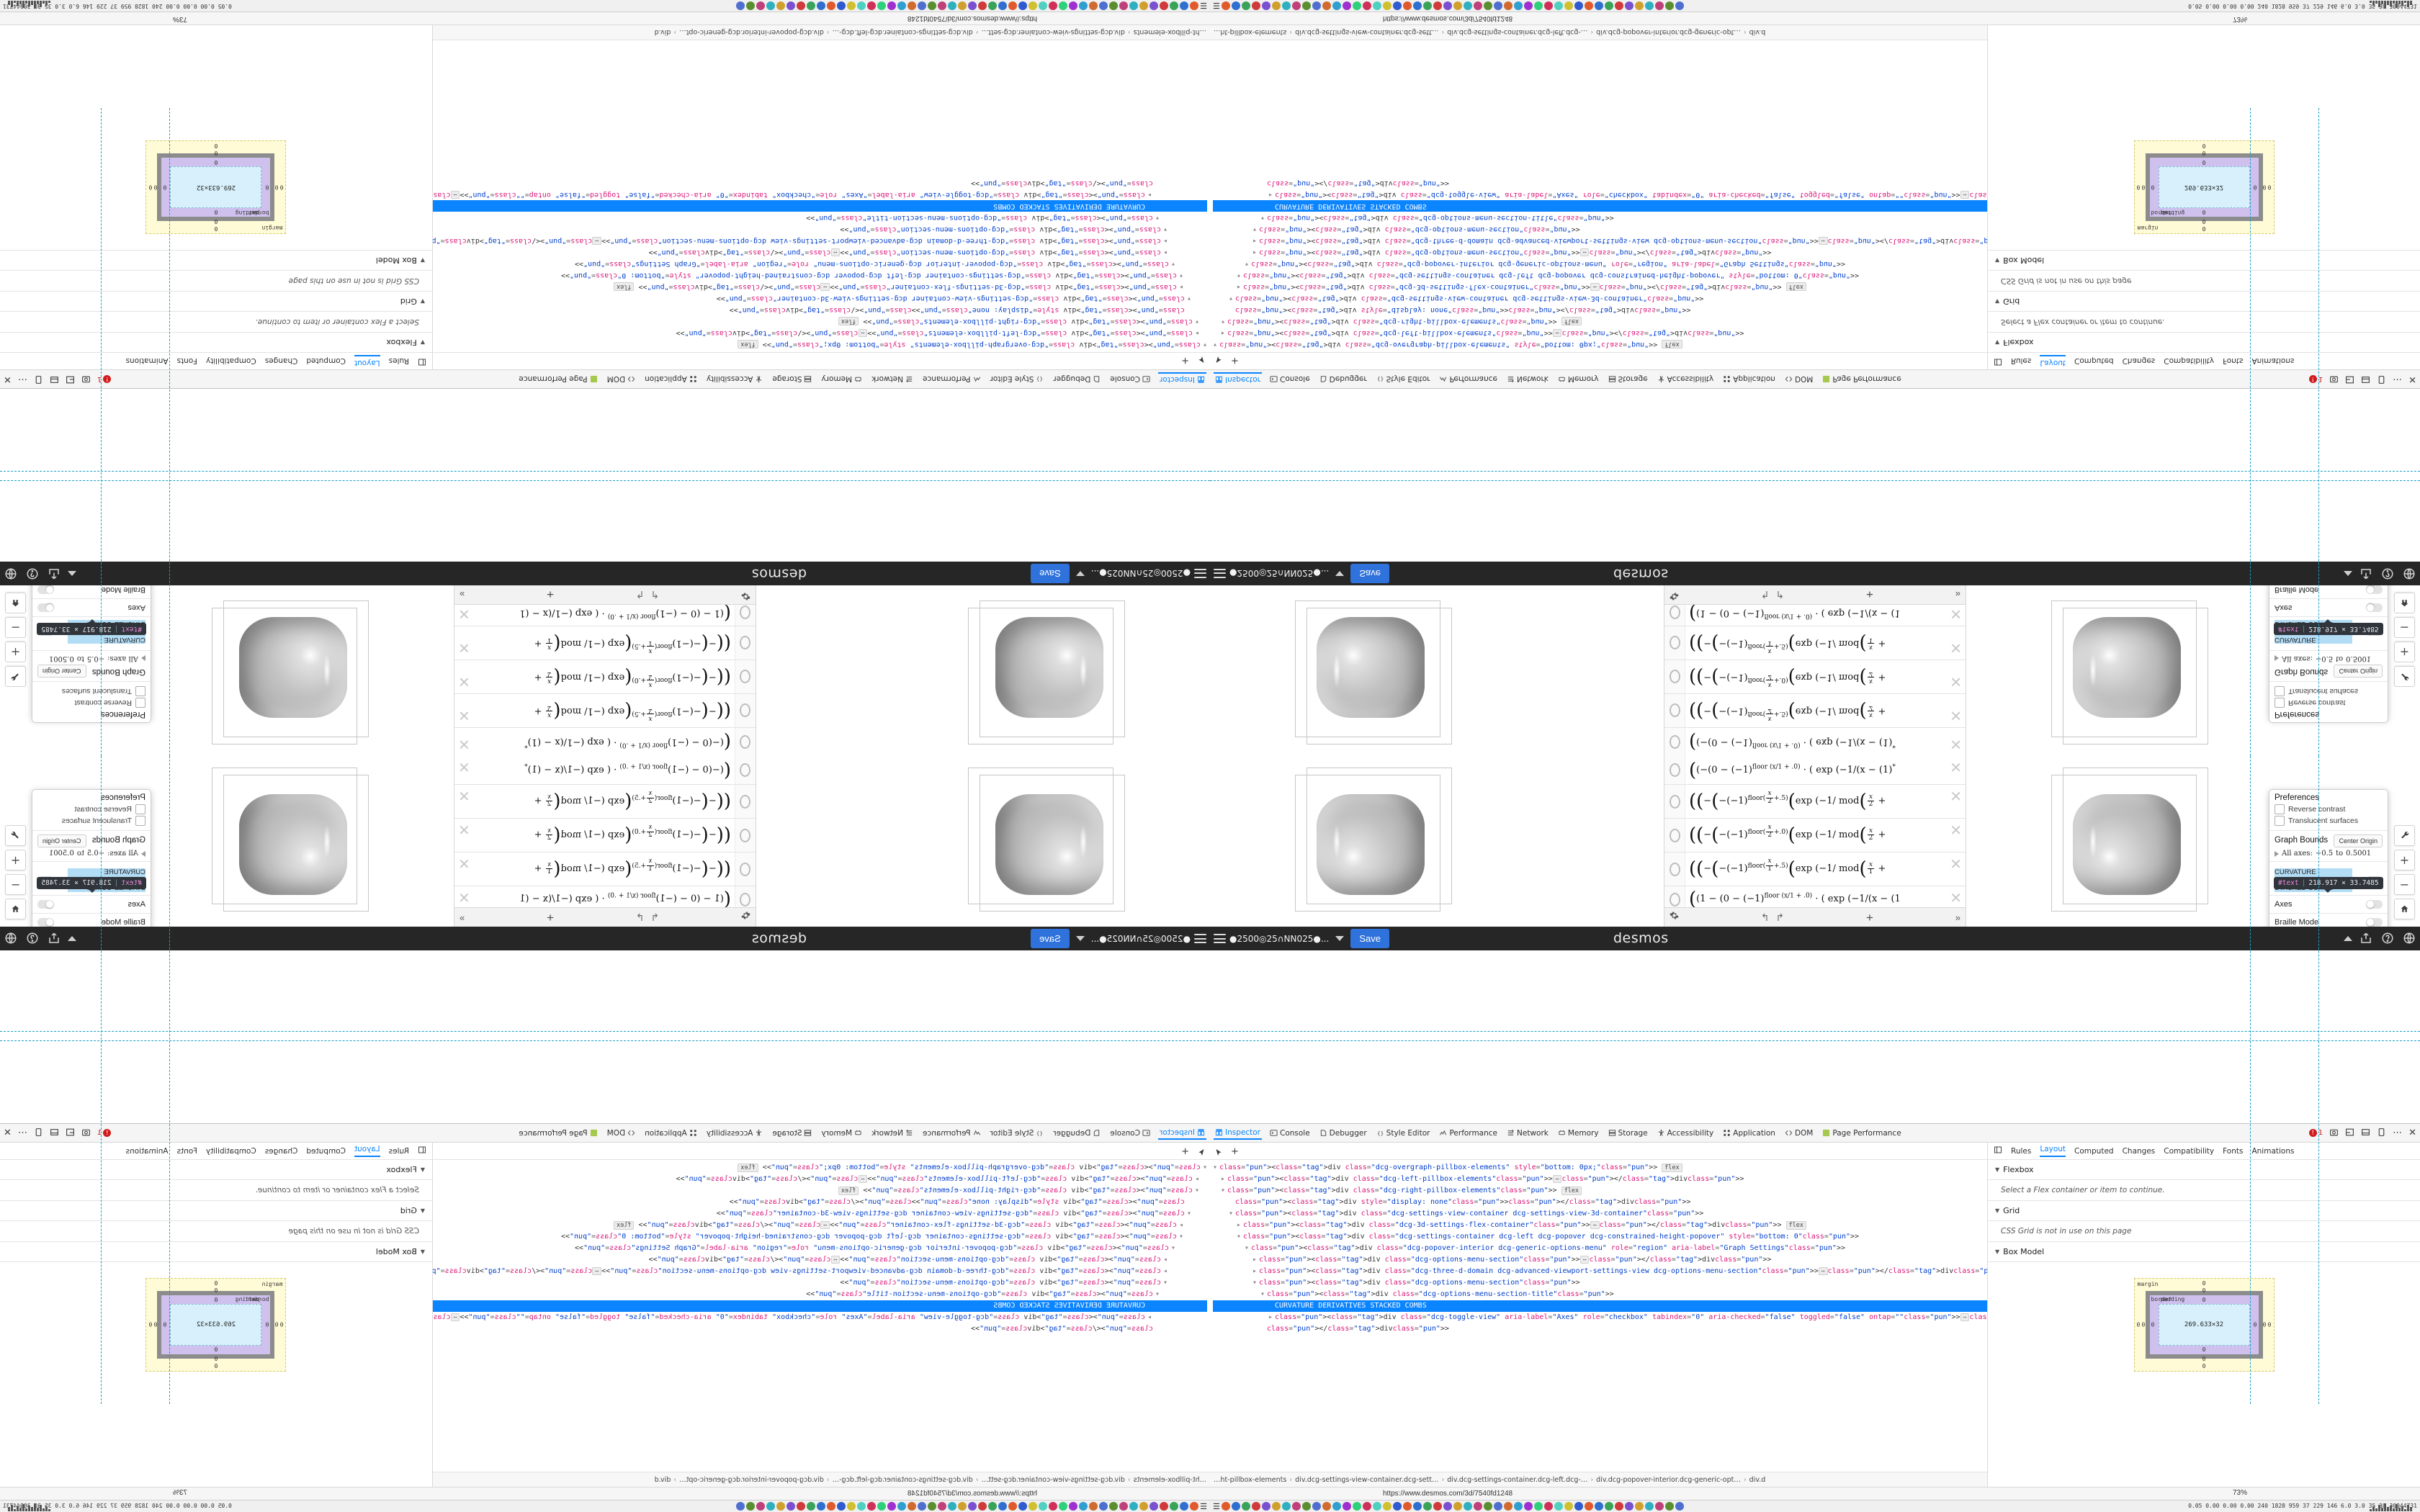  Describe the element at coordinates (61, 658) in the screenshot. I see `all-axes-max: 0.5001` at that location.